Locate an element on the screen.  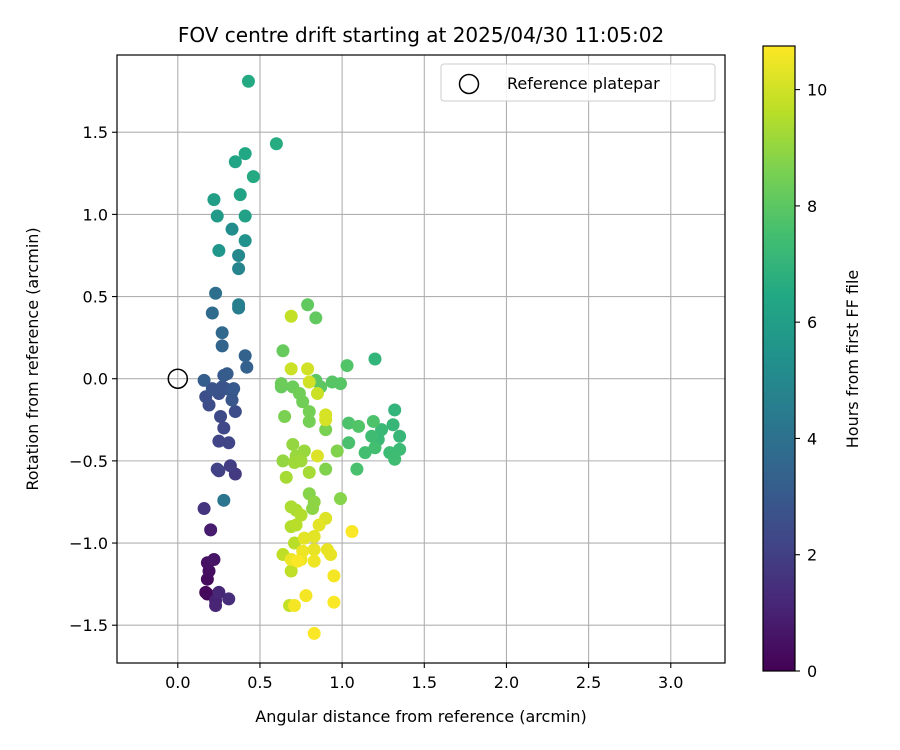
reference-marker-group is located at coordinates (178, 378).